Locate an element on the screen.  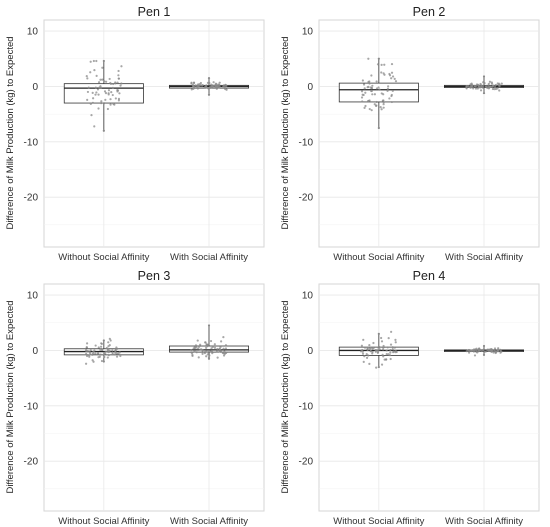
y-tick-label: -10 is located at coordinates (31, 142).